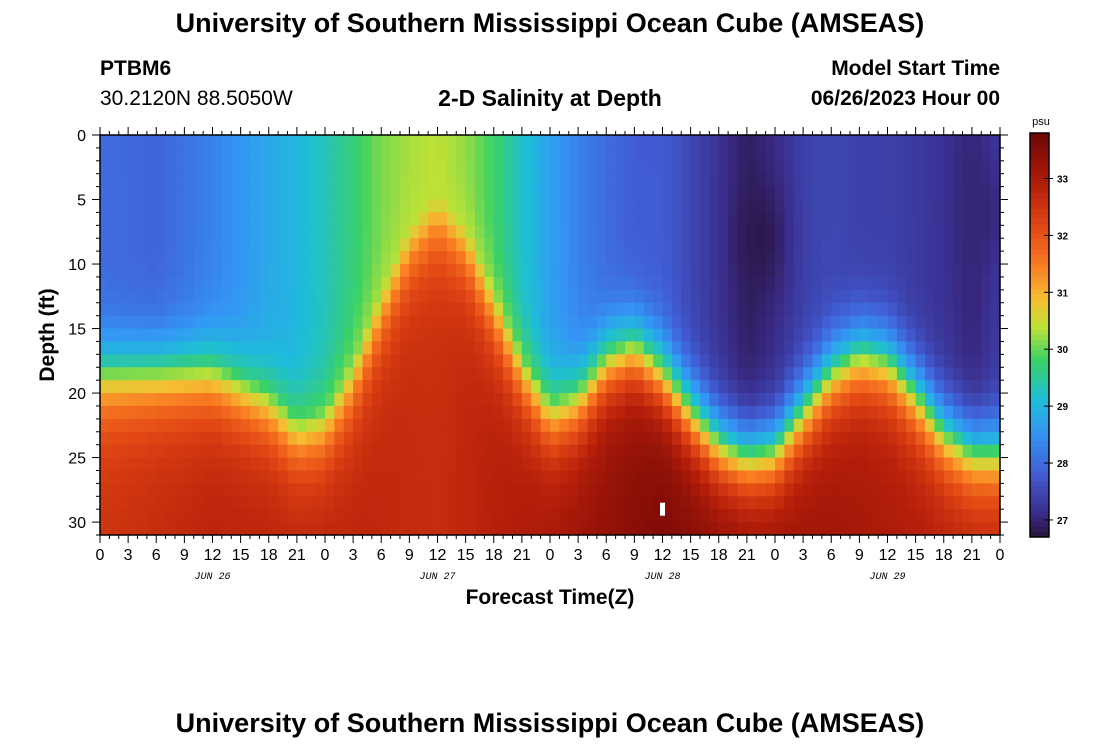  What do you see at coordinates (972, 555) in the screenshot?
I see `x-tick-label: 21` at bounding box center [972, 555].